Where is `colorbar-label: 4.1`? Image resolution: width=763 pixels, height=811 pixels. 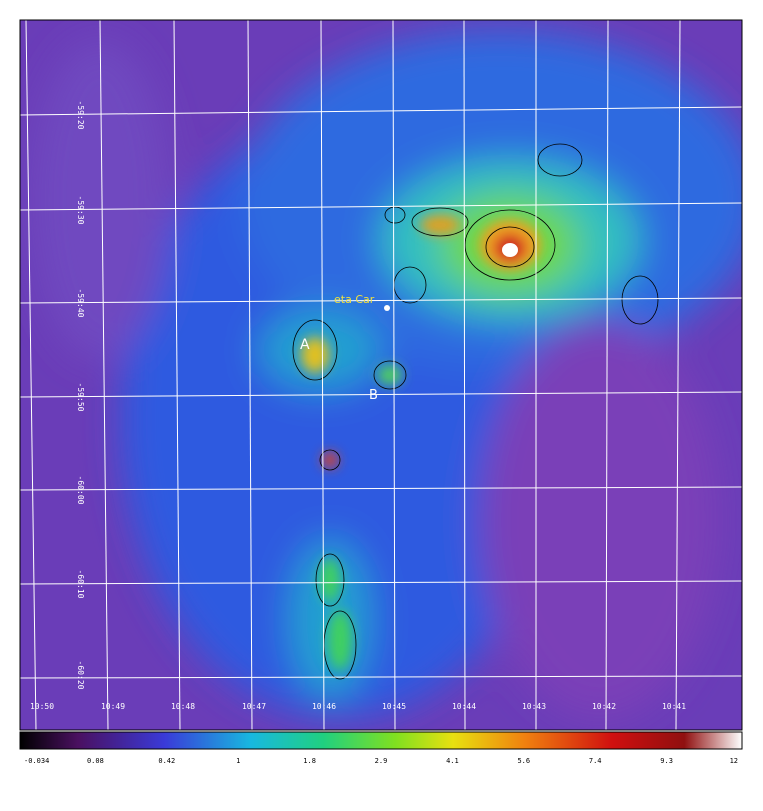
colorbar-label: 4.1 is located at coordinates (452, 761).